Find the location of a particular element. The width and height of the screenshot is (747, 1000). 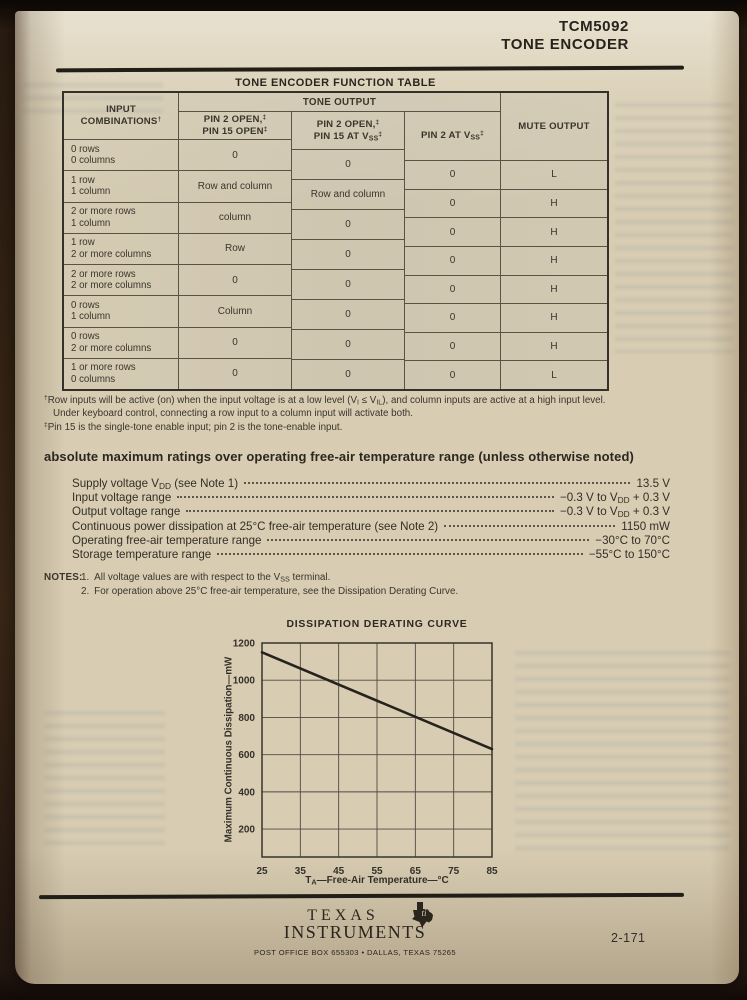

table-cell: 1 or more rows 0 columns is located at coordinates (121, 373).